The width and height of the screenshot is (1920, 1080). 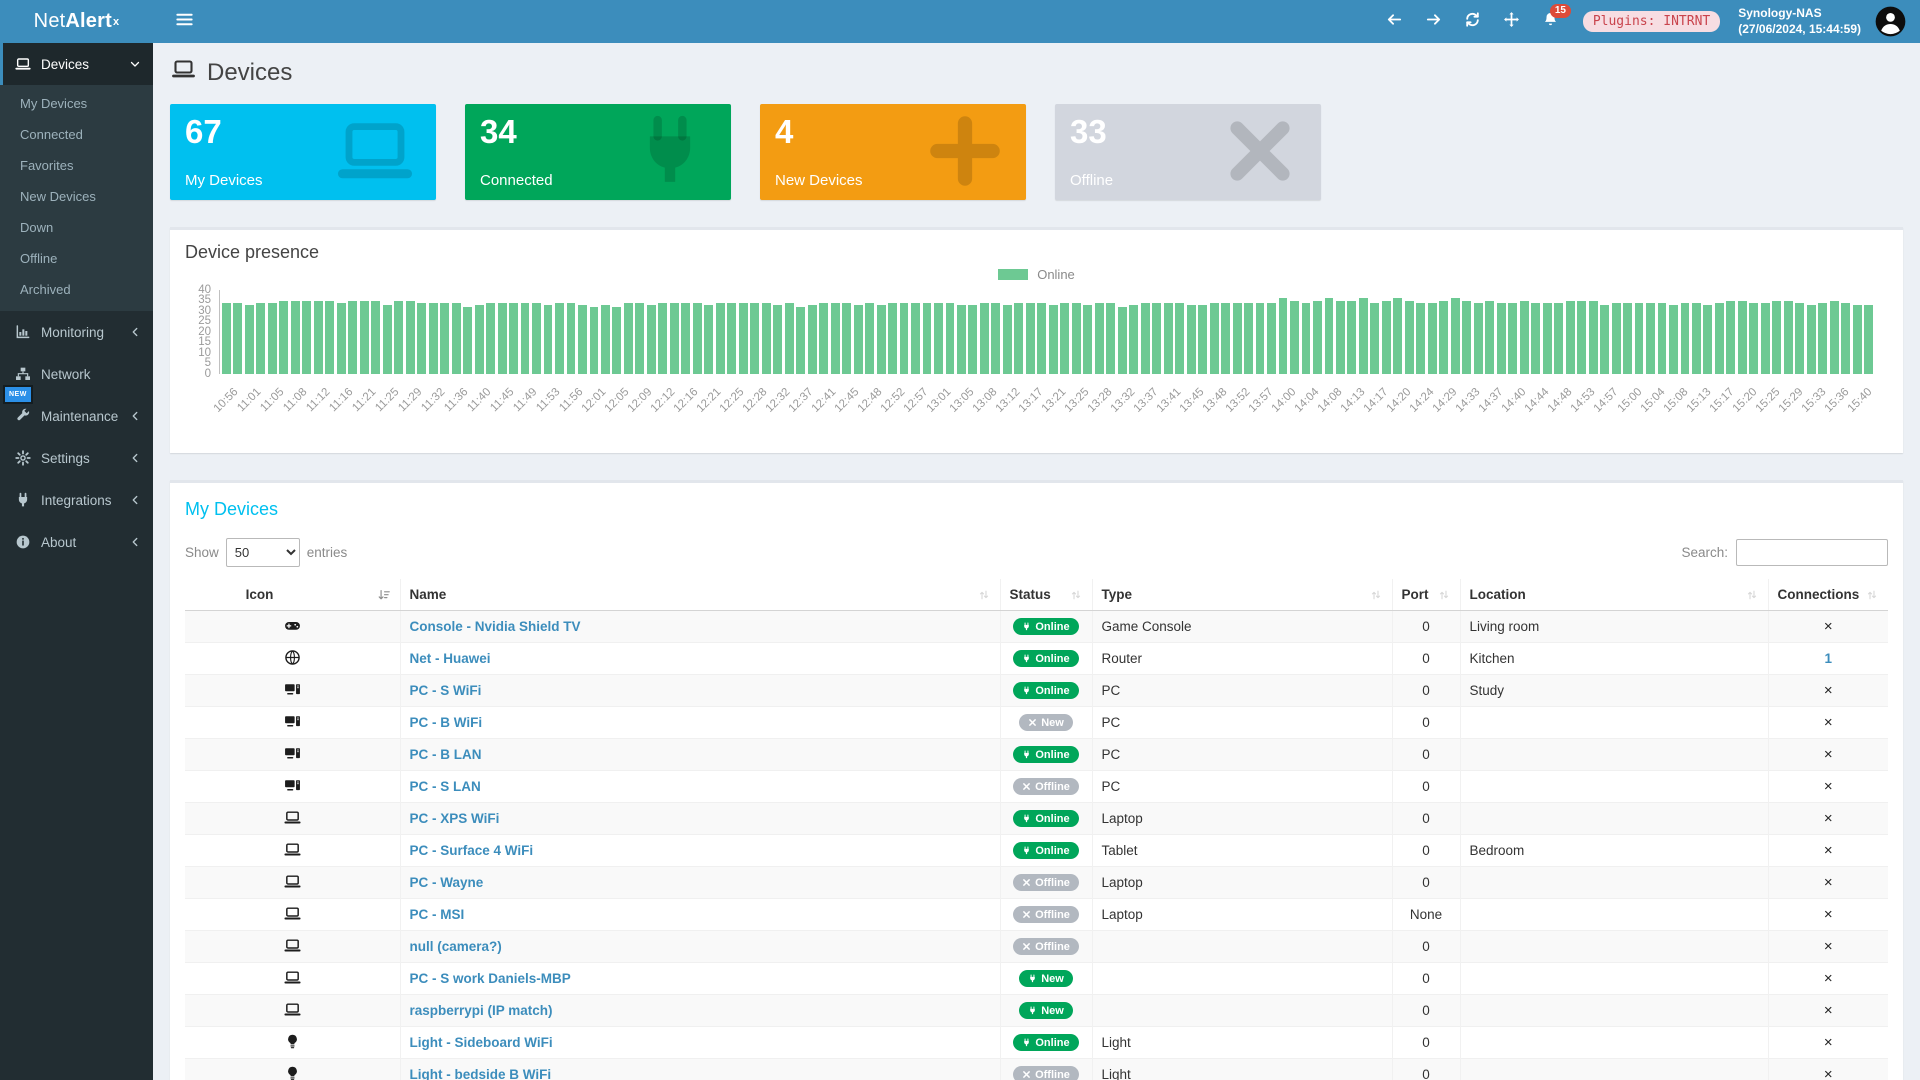 What do you see at coordinates (480, 1073) in the screenshot?
I see `device-name-link: Light - bedside B WiFi` at bounding box center [480, 1073].